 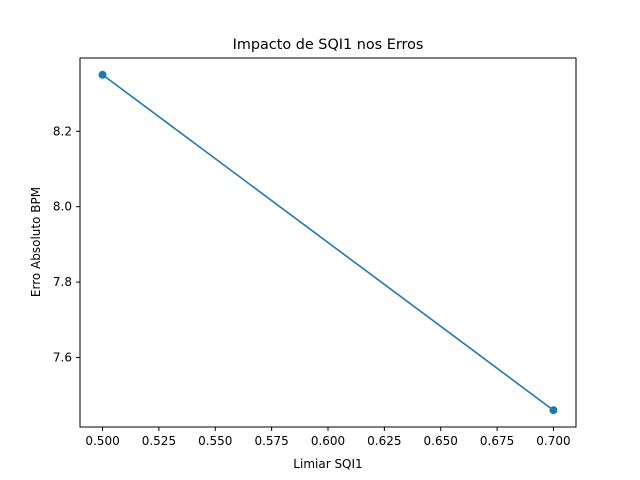 What do you see at coordinates (215, 441) in the screenshot?
I see `x-tick-label: 0.550` at bounding box center [215, 441].